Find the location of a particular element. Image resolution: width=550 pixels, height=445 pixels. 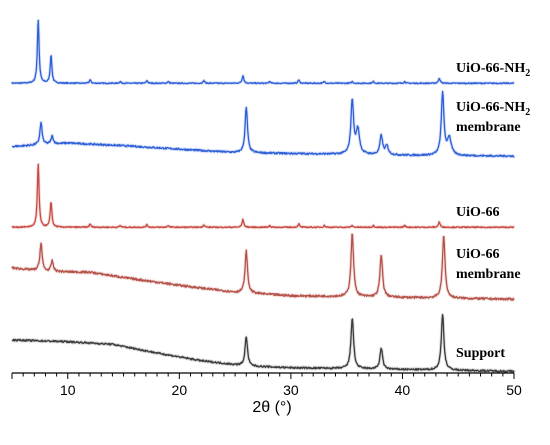

series-label: UiO-66-NH2 is located at coordinates (493, 70).